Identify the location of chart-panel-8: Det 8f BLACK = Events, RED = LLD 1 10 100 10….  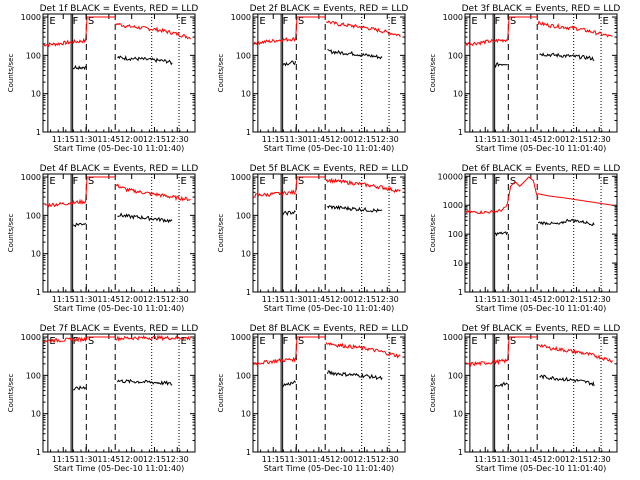
(312, 398).